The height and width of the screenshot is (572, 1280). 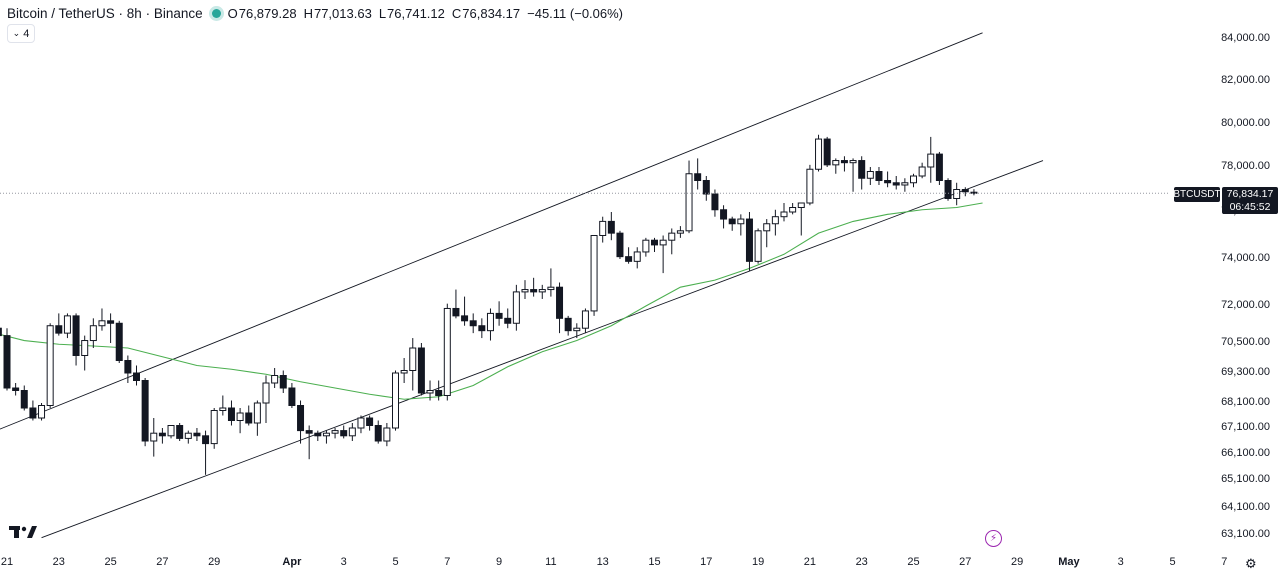 I want to click on time-tick-label: 25, so click(x=110, y=562).